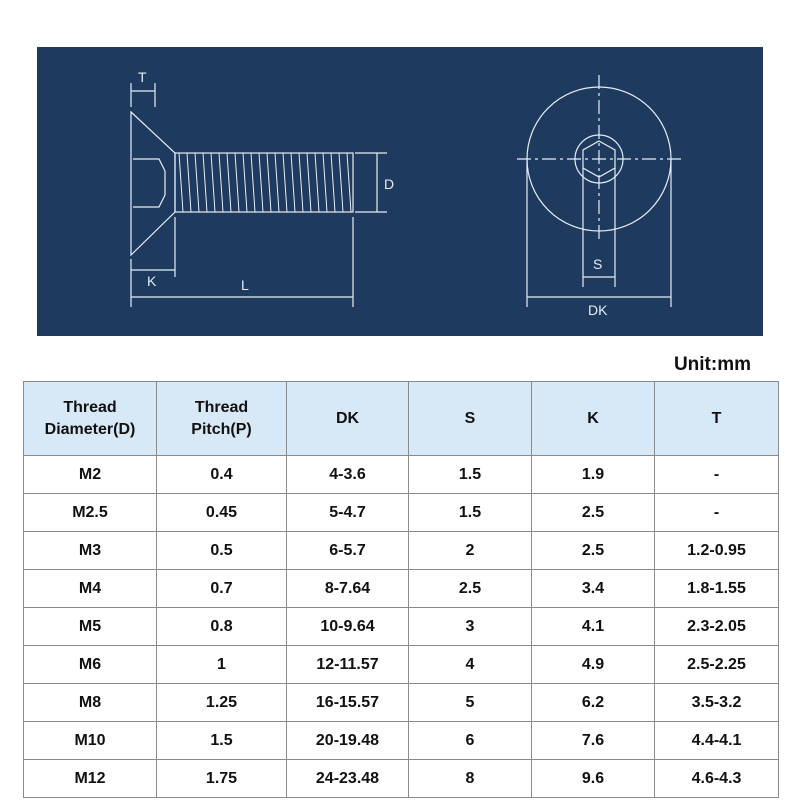 This screenshot has width=800, height=800. What do you see at coordinates (90, 740) in the screenshot?
I see `table-cell: M10` at bounding box center [90, 740].